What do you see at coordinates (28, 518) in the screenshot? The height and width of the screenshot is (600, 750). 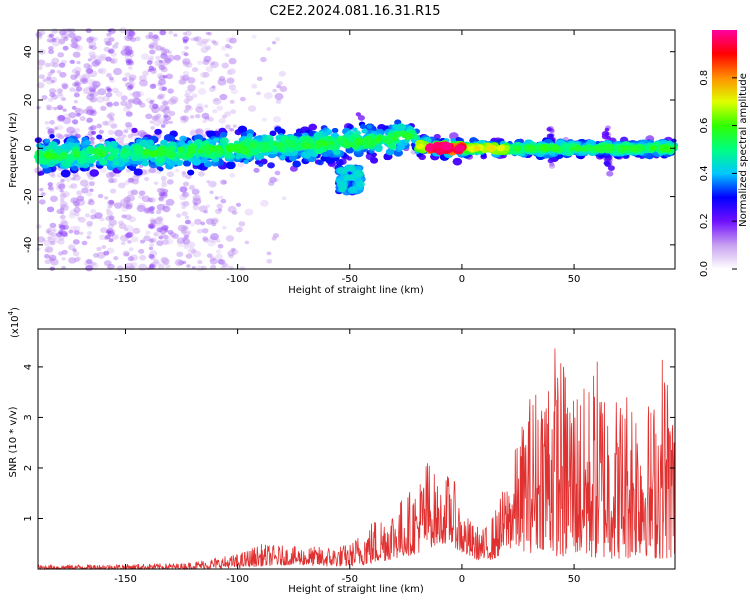 I see `snr-y-tick-label: 1` at bounding box center [28, 518].